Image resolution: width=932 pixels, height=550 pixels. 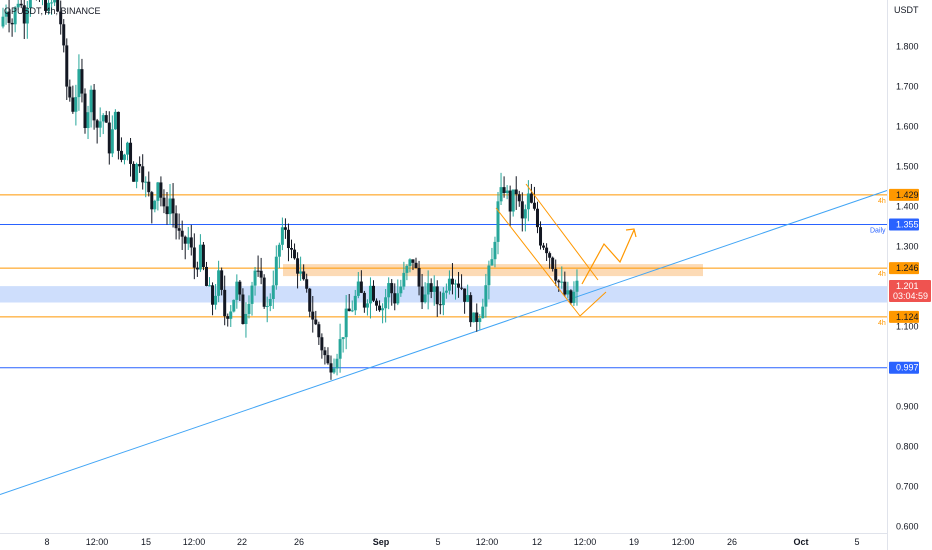 I want to click on time-tick-label: 5, so click(x=856, y=542).